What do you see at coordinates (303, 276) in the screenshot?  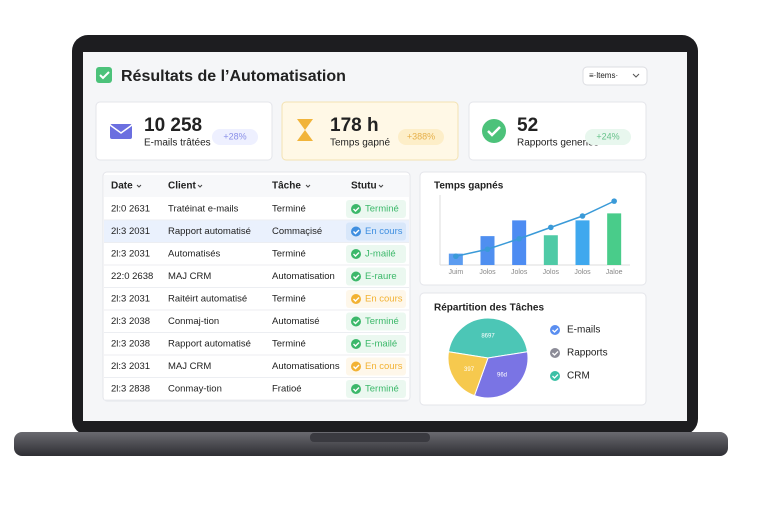 I see `table-cell: Automatisation` at bounding box center [303, 276].